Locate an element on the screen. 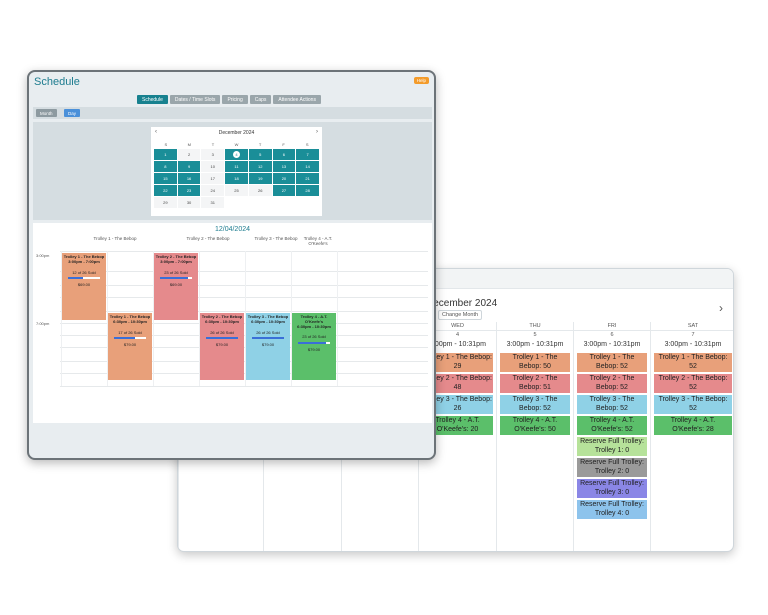 The image size is (768, 615). sold-count: 17 of 26 Sold is located at coordinates (130, 332).